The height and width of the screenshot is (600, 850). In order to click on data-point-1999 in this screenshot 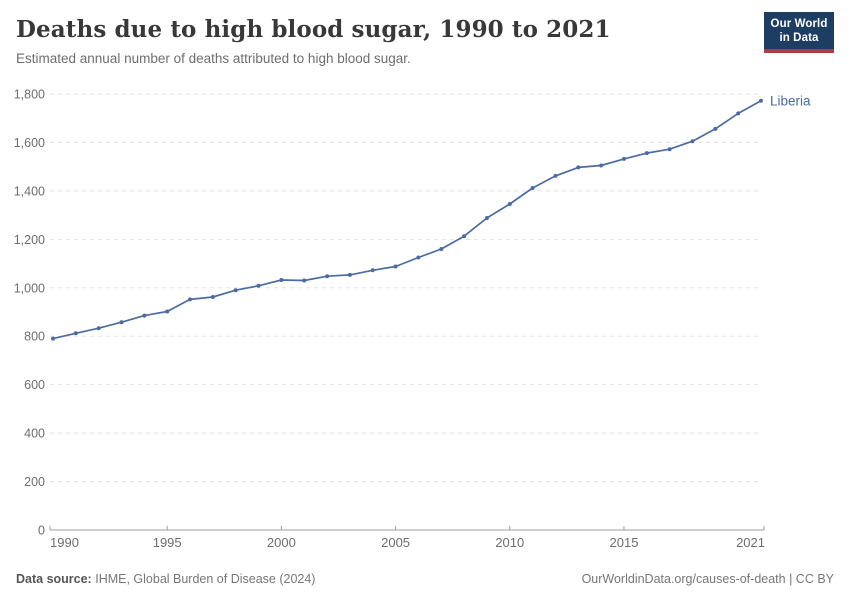, I will do `click(258, 285)`.